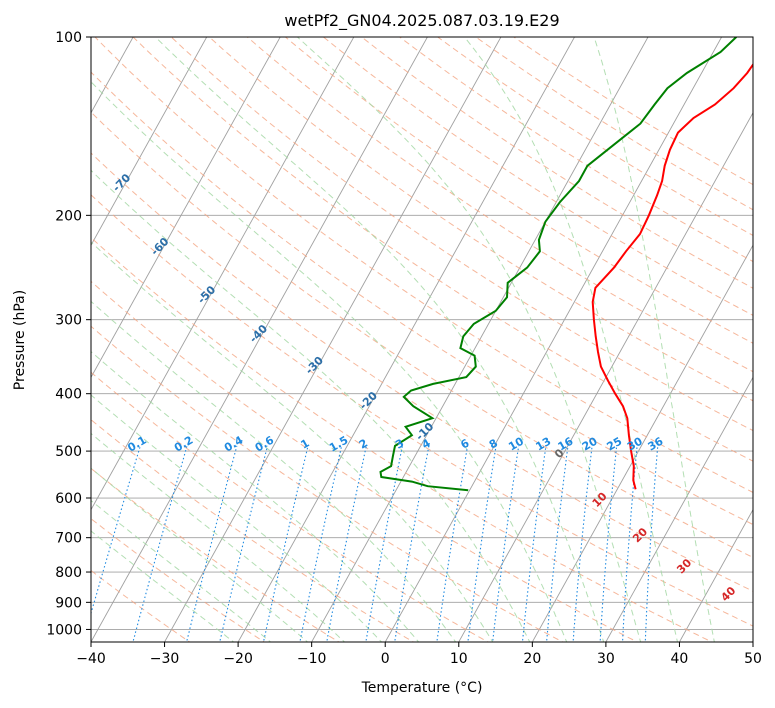 This screenshot has height=708, width=775. I want to click on x-tick-label: 0, so click(385, 659).